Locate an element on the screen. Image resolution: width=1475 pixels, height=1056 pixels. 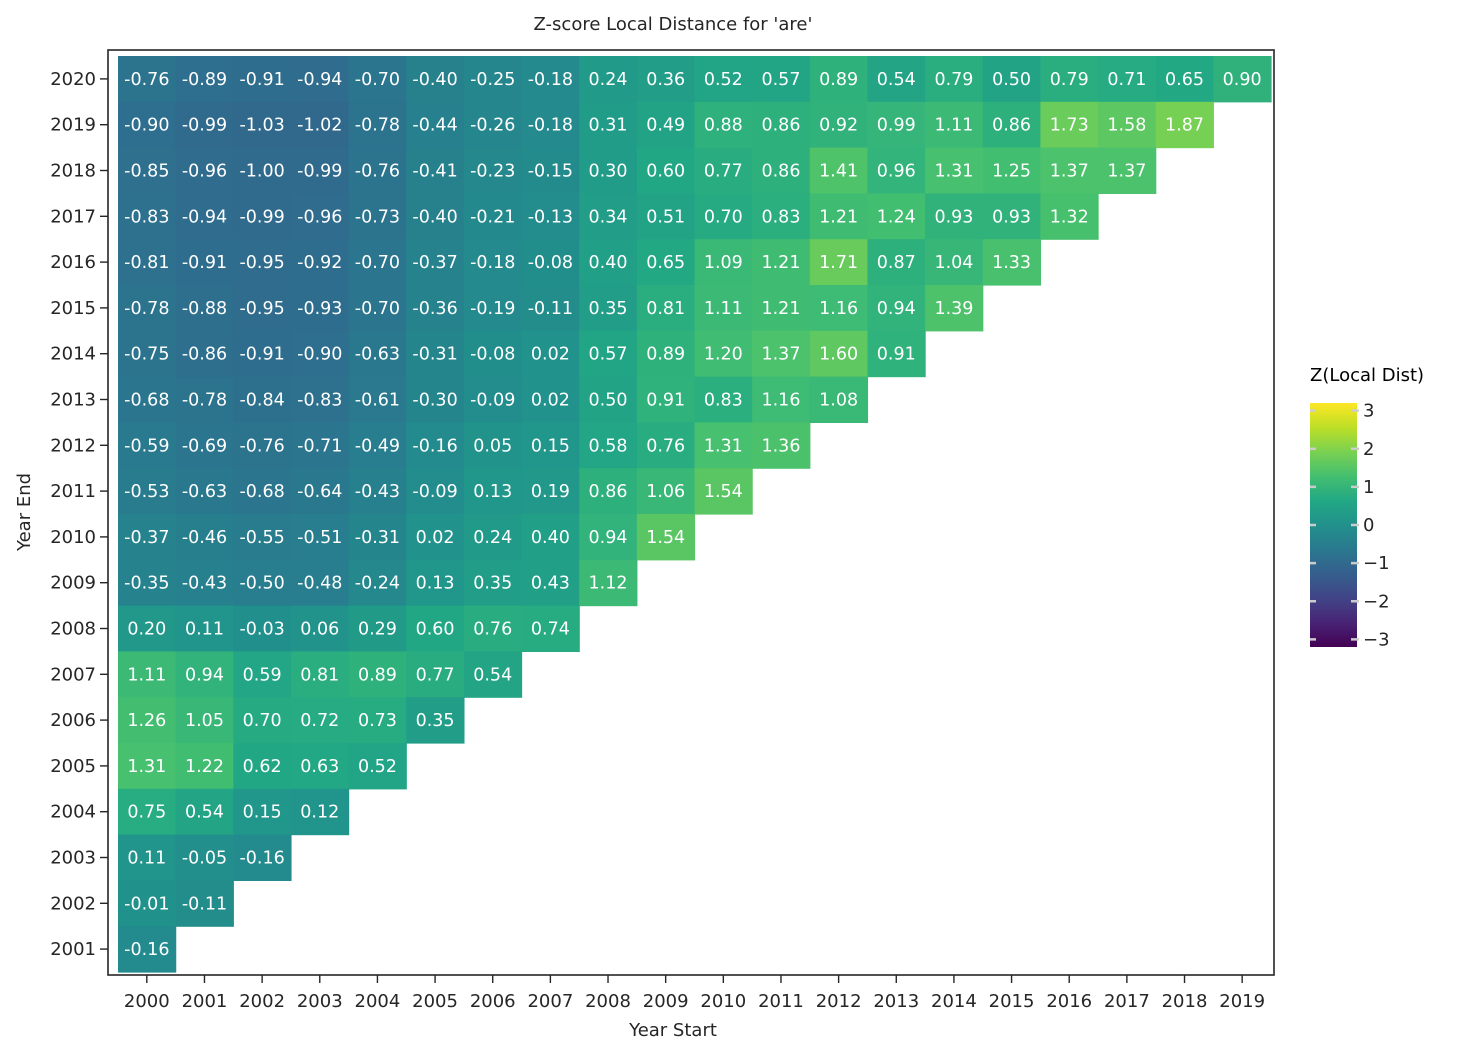
cell-value-label: -0.18 is located at coordinates (550, 80).